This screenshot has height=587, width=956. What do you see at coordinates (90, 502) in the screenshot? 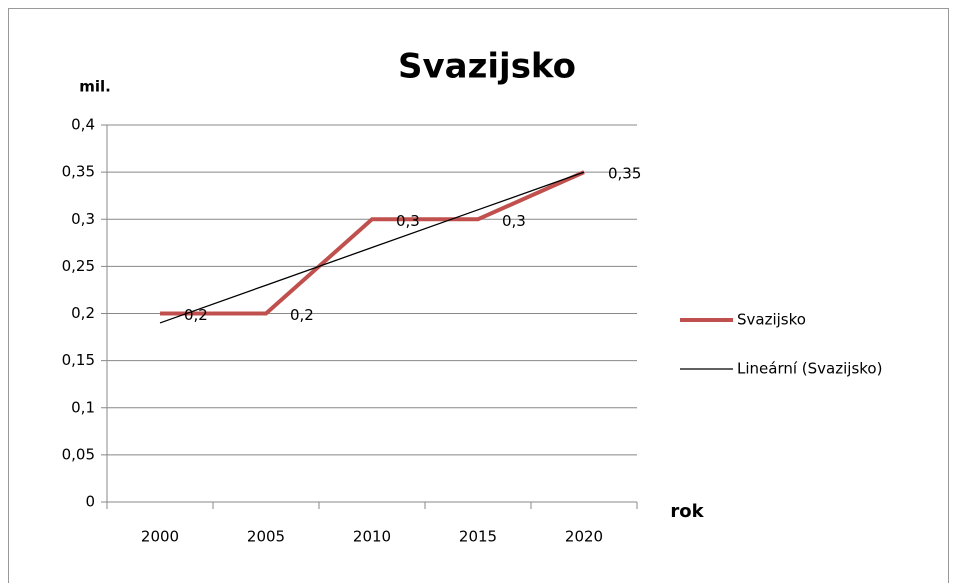
I see `y-tick-label: 0` at bounding box center [90, 502].